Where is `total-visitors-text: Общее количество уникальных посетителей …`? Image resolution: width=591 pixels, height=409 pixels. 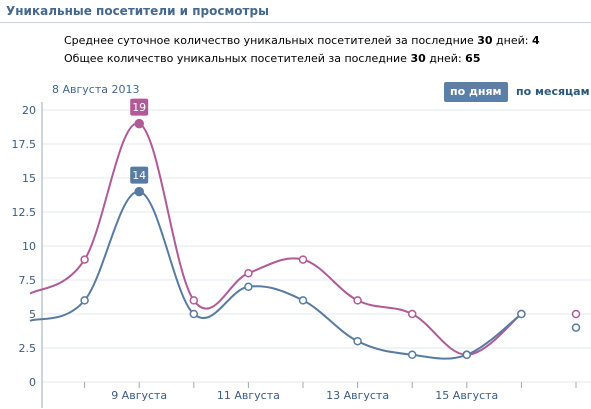 total-visitors-text: Общее количество уникальных посетителей … is located at coordinates (237, 58).